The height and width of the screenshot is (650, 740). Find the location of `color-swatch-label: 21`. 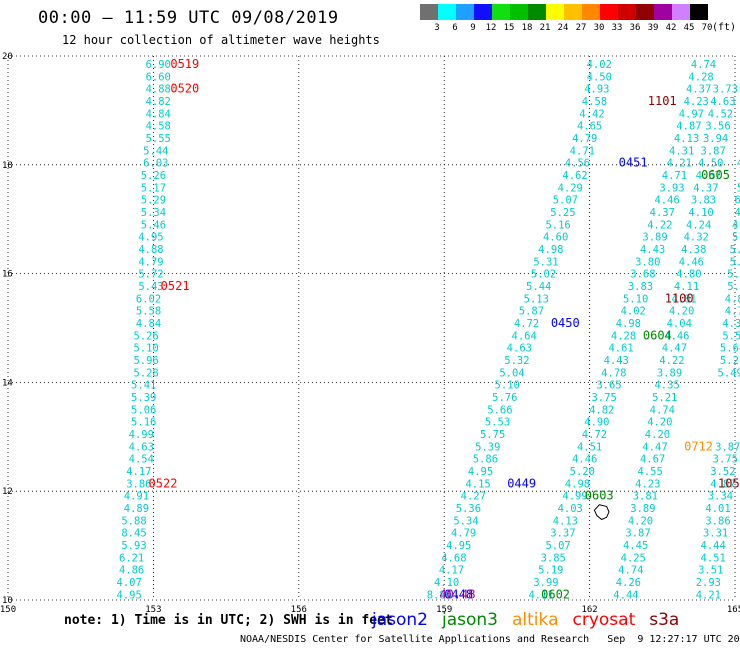

color-swatch-label: 21 is located at coordinates (545, 28).